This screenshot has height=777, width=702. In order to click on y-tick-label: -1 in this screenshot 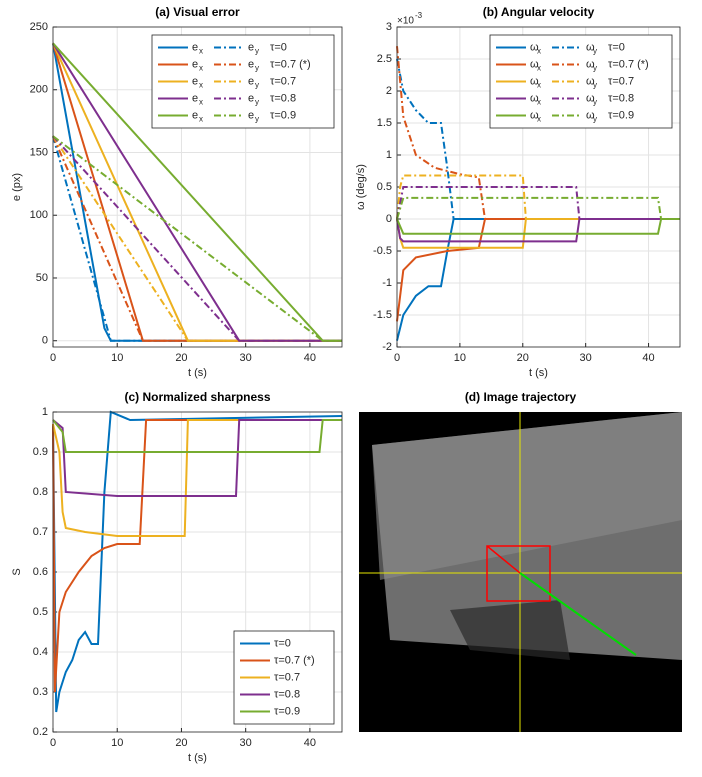, I will do `click(387, 283)`.